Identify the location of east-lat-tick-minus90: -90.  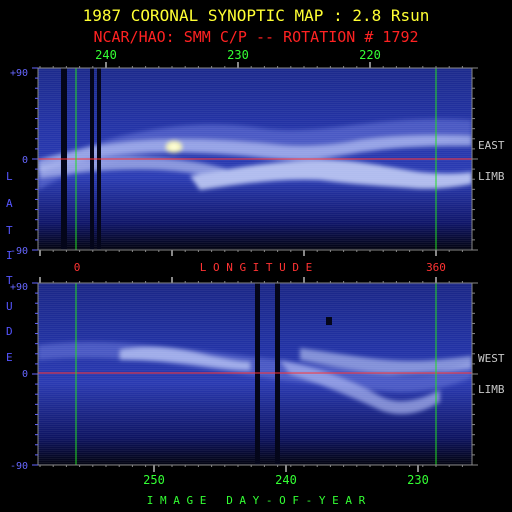
(19, 251).